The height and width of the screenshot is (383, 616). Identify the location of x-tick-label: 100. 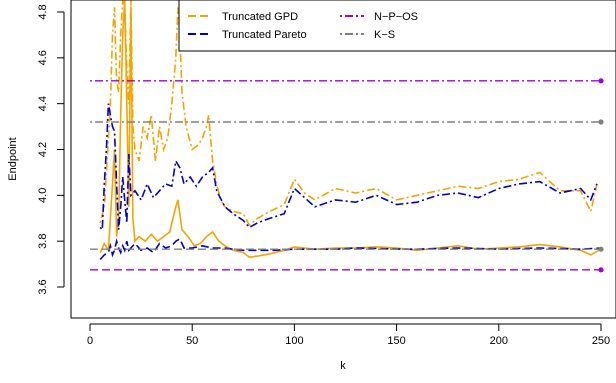
(294, 341).